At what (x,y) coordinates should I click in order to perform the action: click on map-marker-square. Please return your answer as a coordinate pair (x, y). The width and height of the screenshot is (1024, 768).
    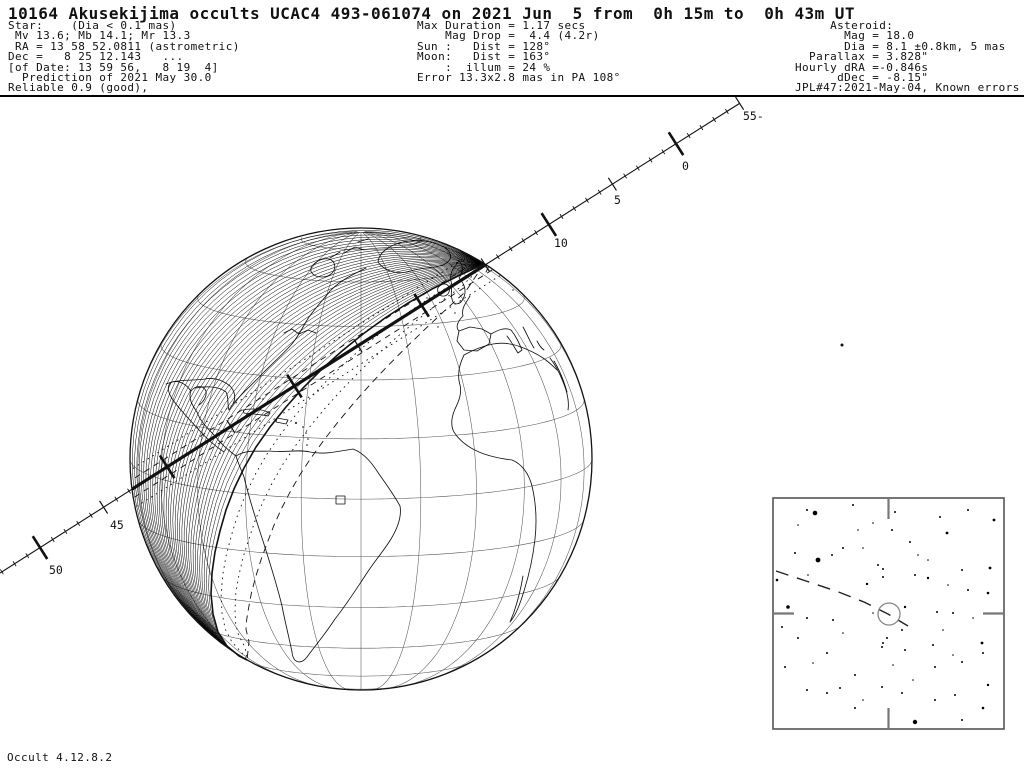
    Looking at the image, I should click on (340, 500).